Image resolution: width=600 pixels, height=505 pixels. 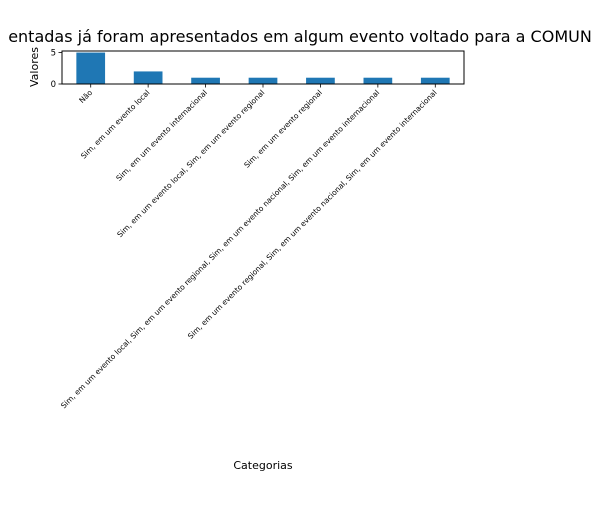 What do you see at coordinates (56, 69) in the screenshot?
I see `y-axis: 05` at bounding box center [56, 69].